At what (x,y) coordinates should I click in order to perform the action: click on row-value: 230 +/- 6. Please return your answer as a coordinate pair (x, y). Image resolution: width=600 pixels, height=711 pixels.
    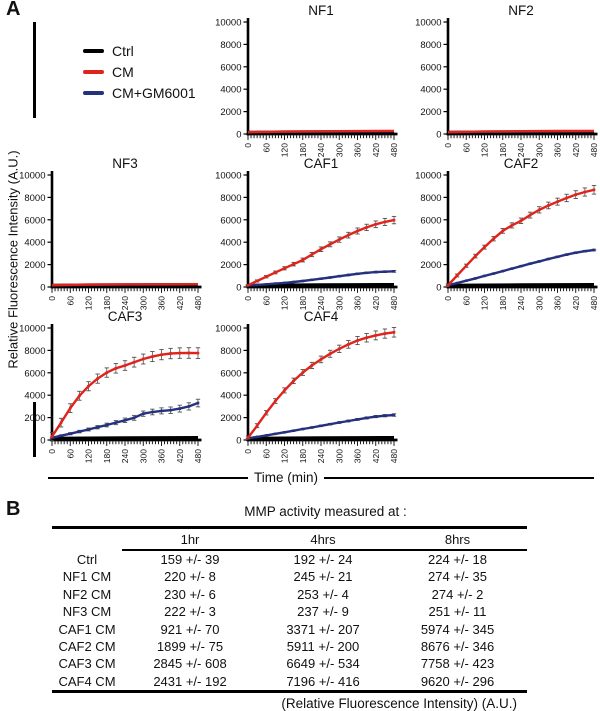
    Looking at the image, I should click on (190, 594).